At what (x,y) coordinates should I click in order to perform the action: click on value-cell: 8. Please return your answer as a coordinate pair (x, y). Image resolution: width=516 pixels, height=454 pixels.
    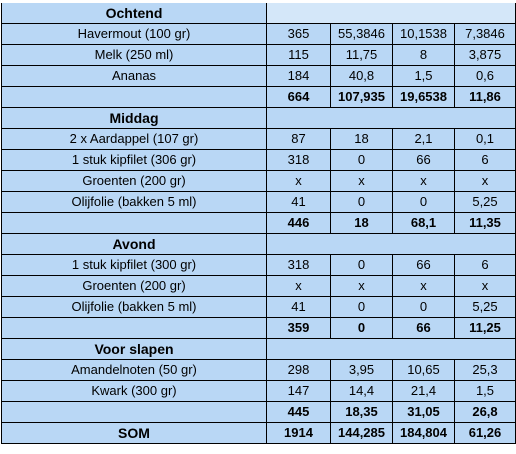
    Looking at the image, I should click on (423, 55).